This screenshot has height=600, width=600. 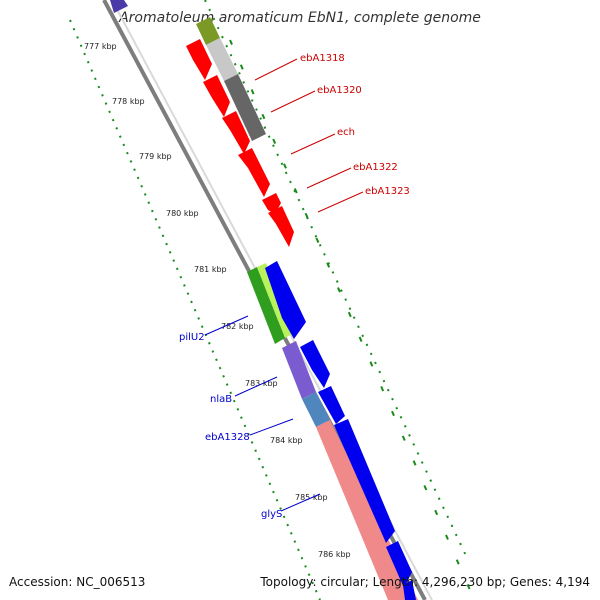 I want to click on tick-783: 783 kbp, so click(x=261, y=383).